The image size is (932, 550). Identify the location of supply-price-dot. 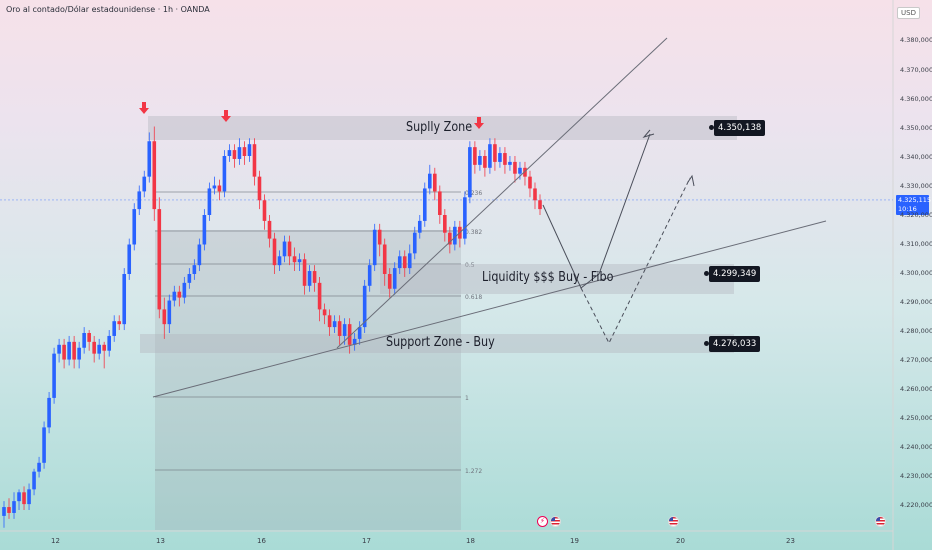
(711, 127).